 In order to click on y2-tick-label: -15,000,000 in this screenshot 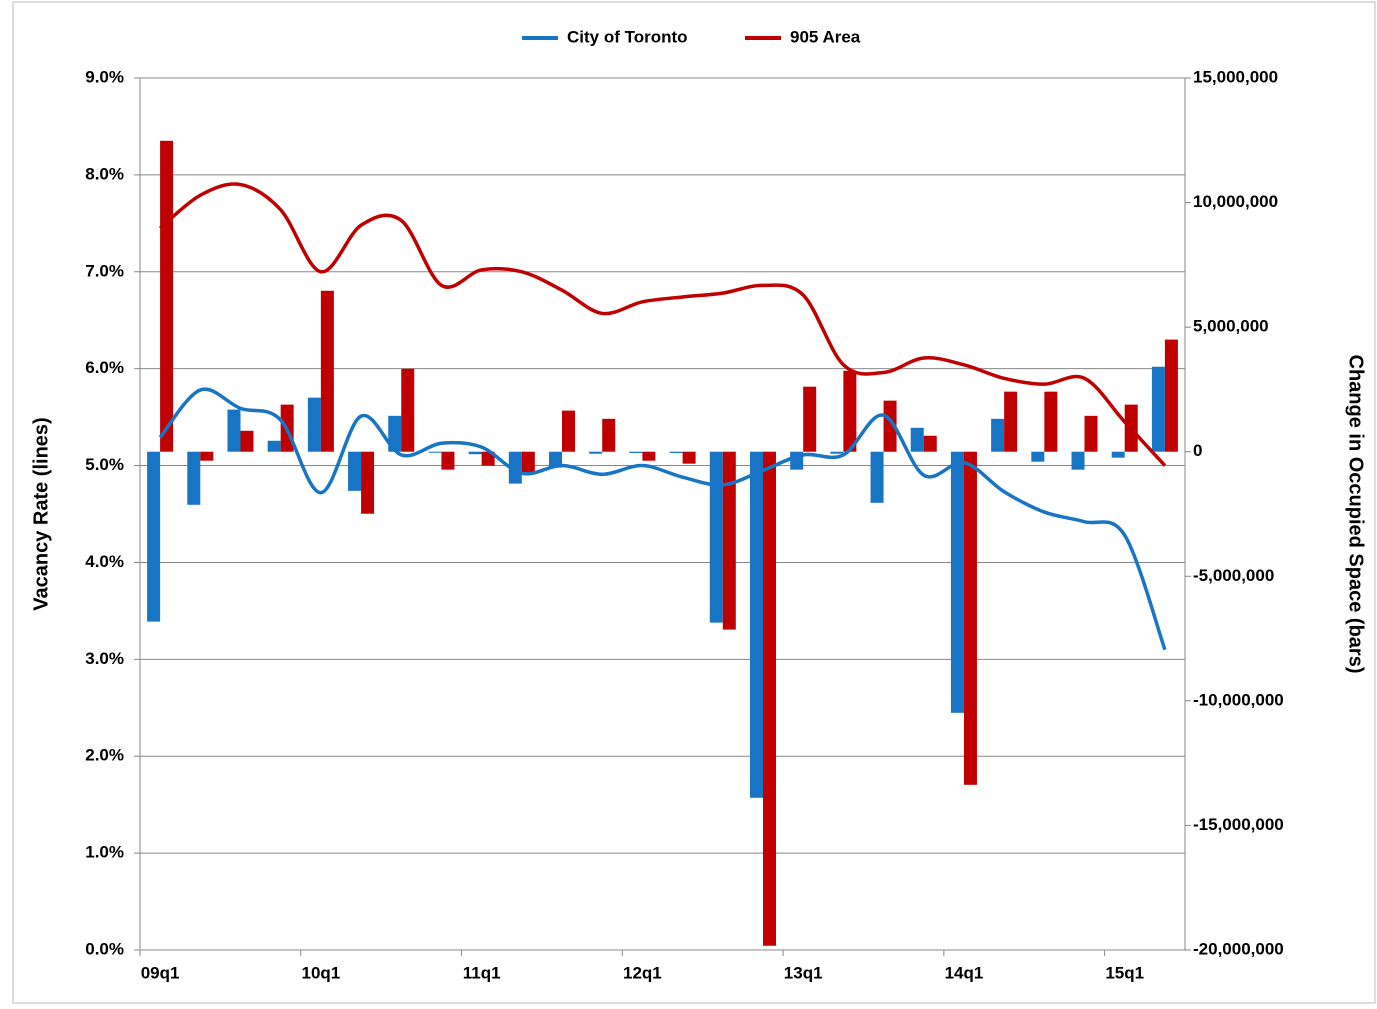, I will do `click(1238, 824)`.